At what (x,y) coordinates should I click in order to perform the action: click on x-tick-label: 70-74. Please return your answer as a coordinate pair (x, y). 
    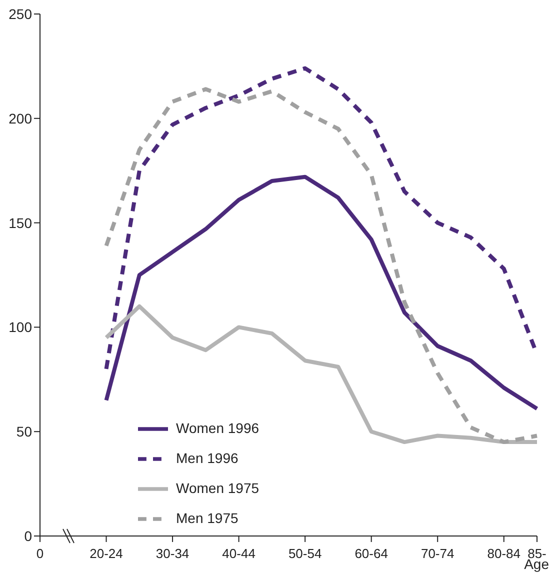
    Looking at the image, I should click on (437, 553).